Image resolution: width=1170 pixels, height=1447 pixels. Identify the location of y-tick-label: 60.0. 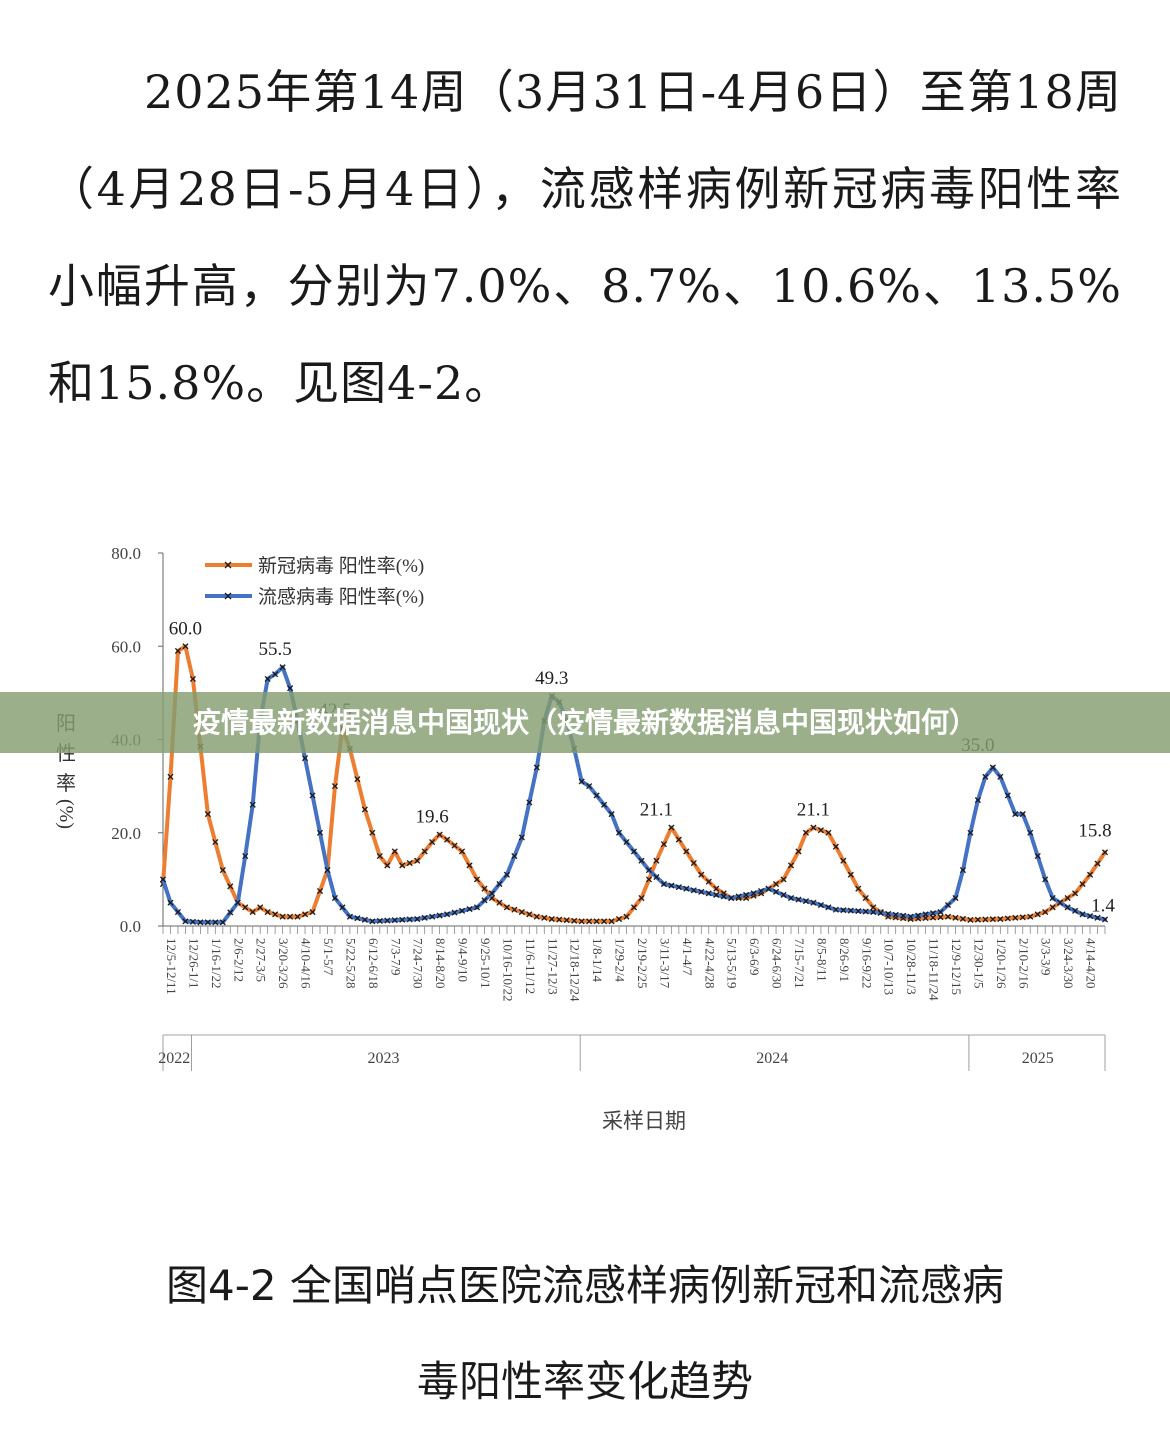
(126, 646).